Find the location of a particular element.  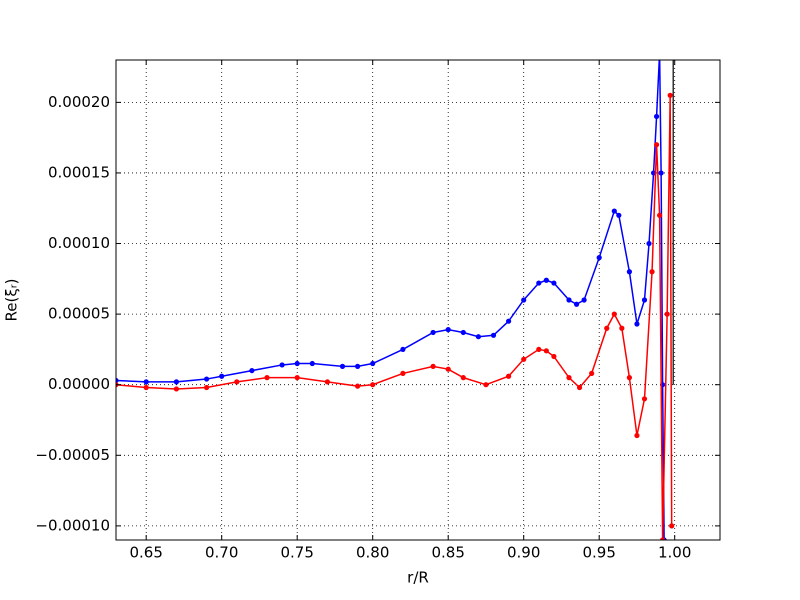

y-tick-label: 0.00020 is located at coordinates (79, 102).